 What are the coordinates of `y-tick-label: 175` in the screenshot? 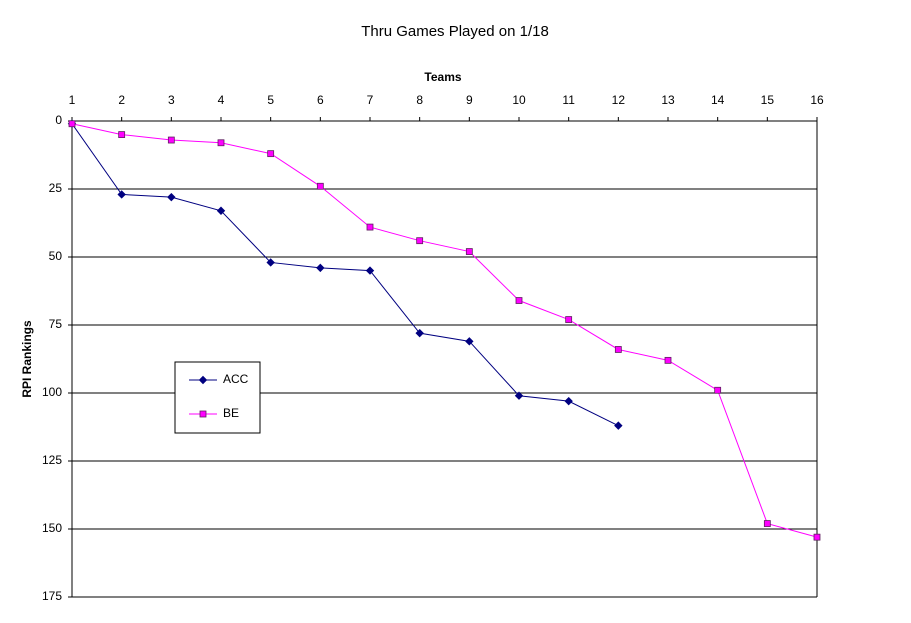 It's located at (52, 596).